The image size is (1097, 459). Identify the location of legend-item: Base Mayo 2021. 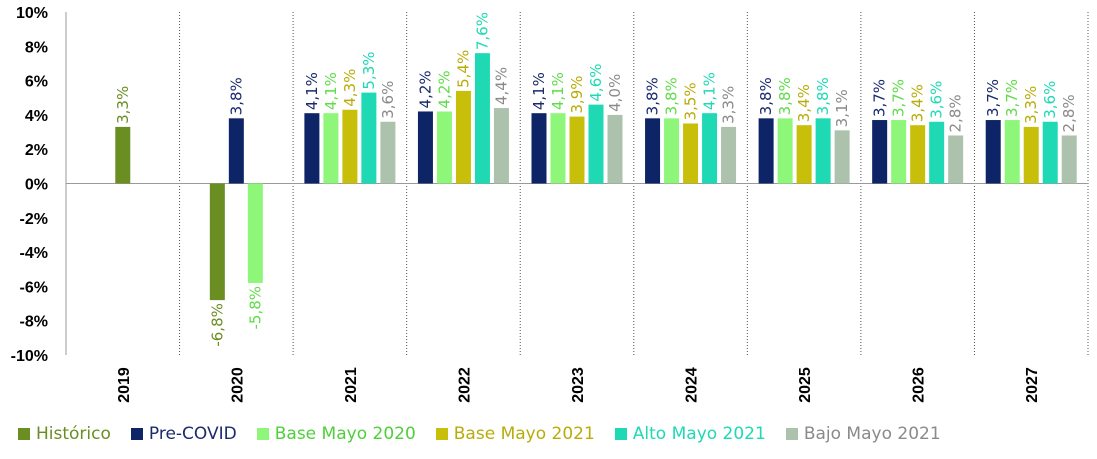
(515, 434).